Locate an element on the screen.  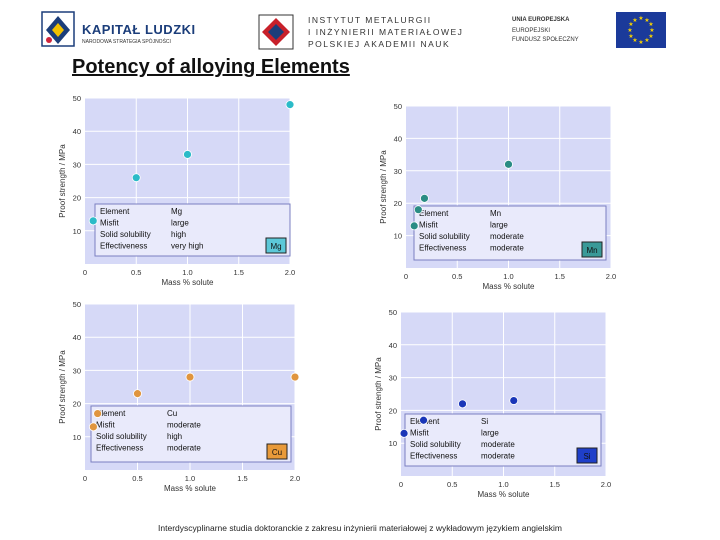
table-property-value: very high is located at coordinates (187, 246).